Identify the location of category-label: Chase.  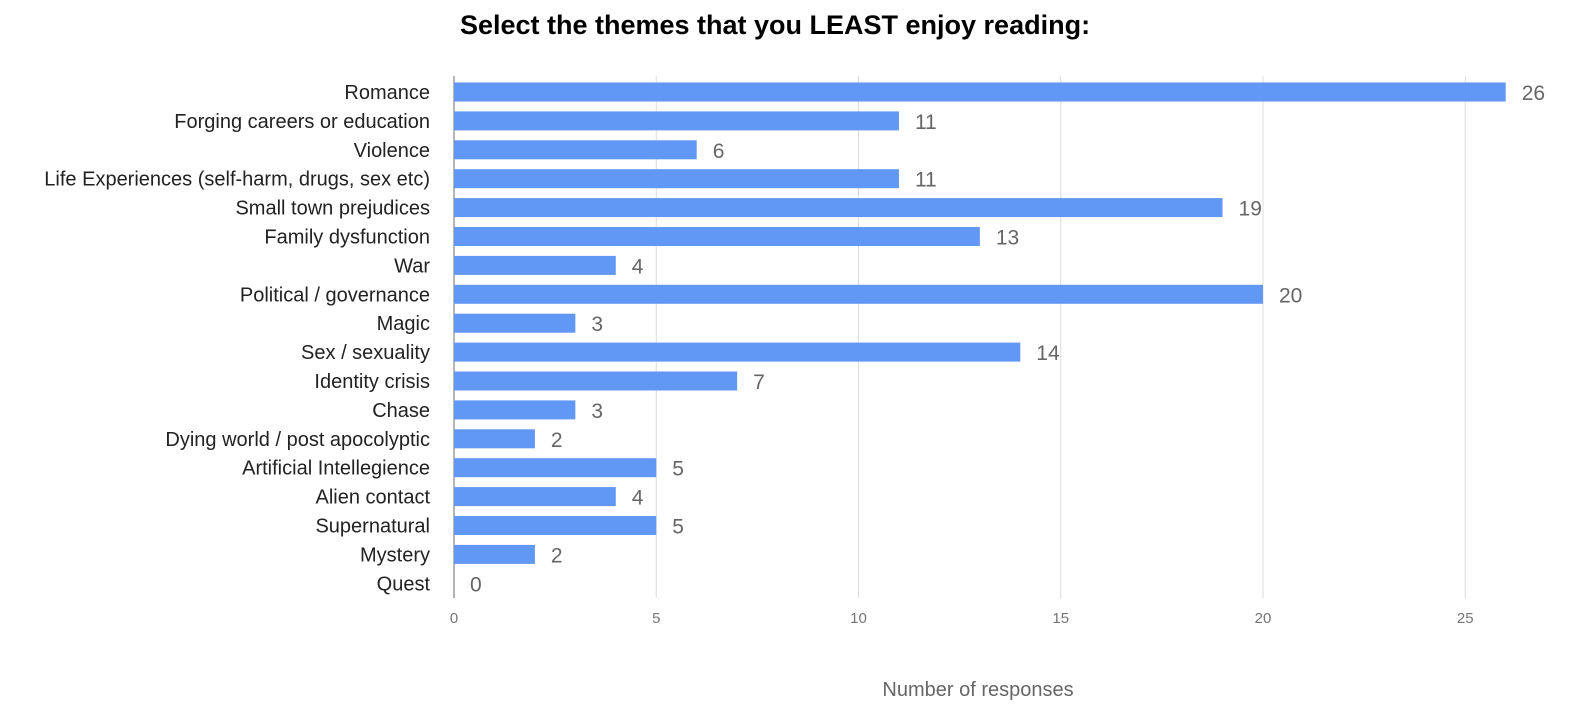
(401, 411).